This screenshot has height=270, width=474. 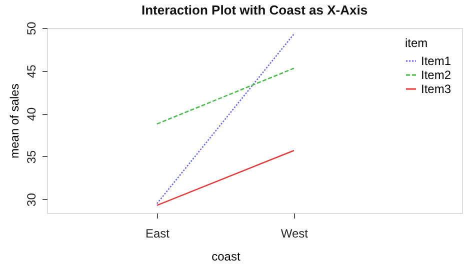 I want to click on legend-label: Item2, so click(x=436, y=75).